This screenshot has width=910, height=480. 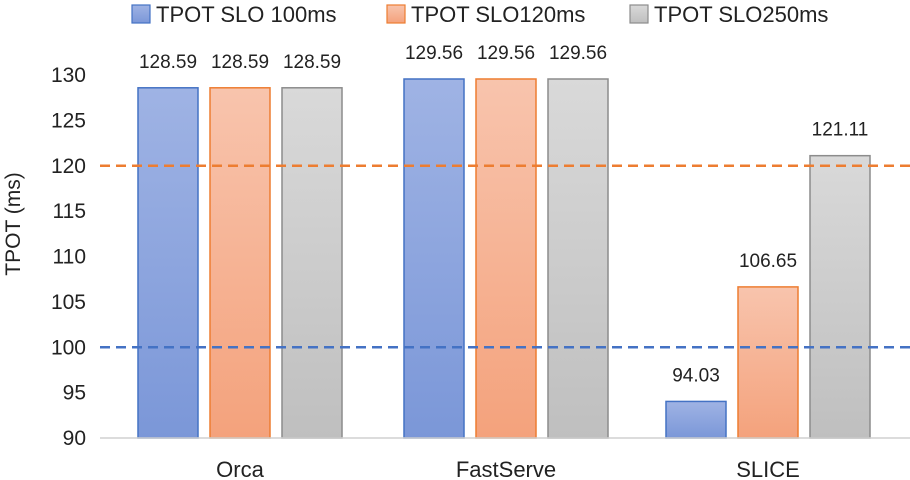 What do you see at coordinates (68, 166) in the screenshot?
I see `y-tick-120: 120` at bounding box center [68, 166].